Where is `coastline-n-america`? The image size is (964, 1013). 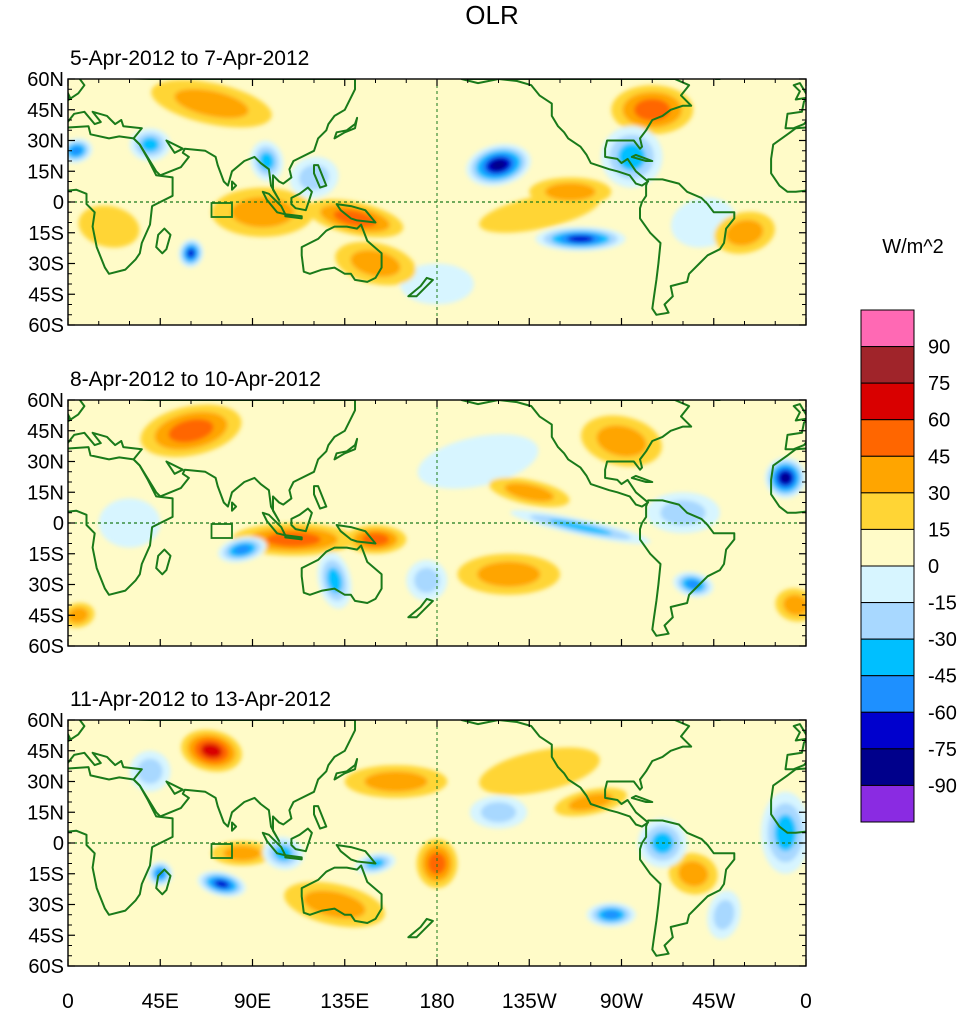 coastline-n-america is located at coordinates (576, 774).